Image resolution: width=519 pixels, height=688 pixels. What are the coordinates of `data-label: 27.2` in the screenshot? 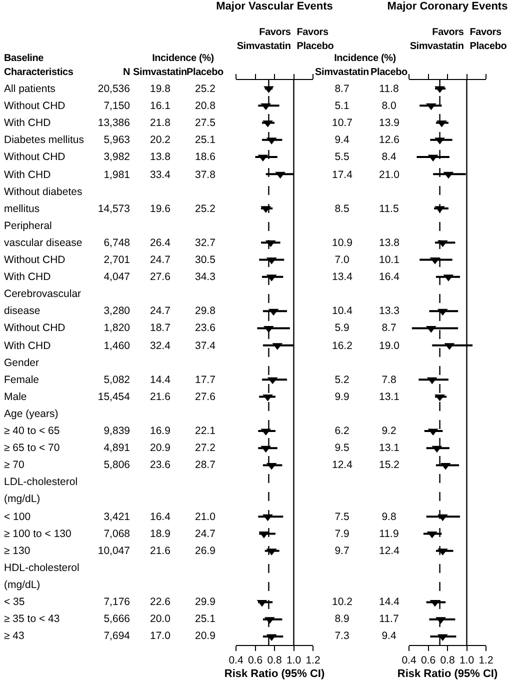 It's located at (205, 448).